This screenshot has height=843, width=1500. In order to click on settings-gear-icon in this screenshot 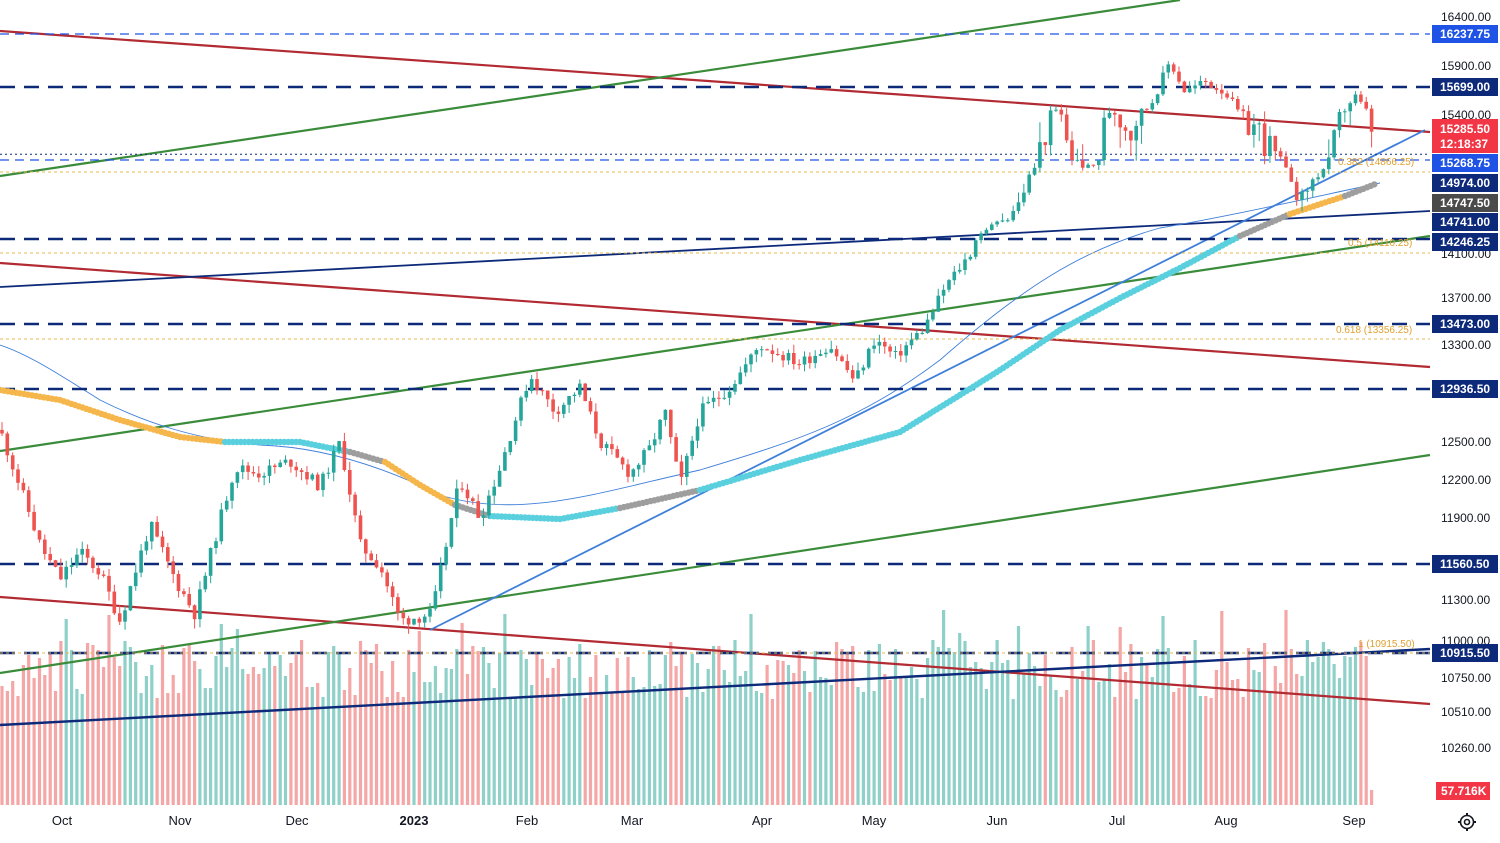, I will do `click(1467, 822)`.